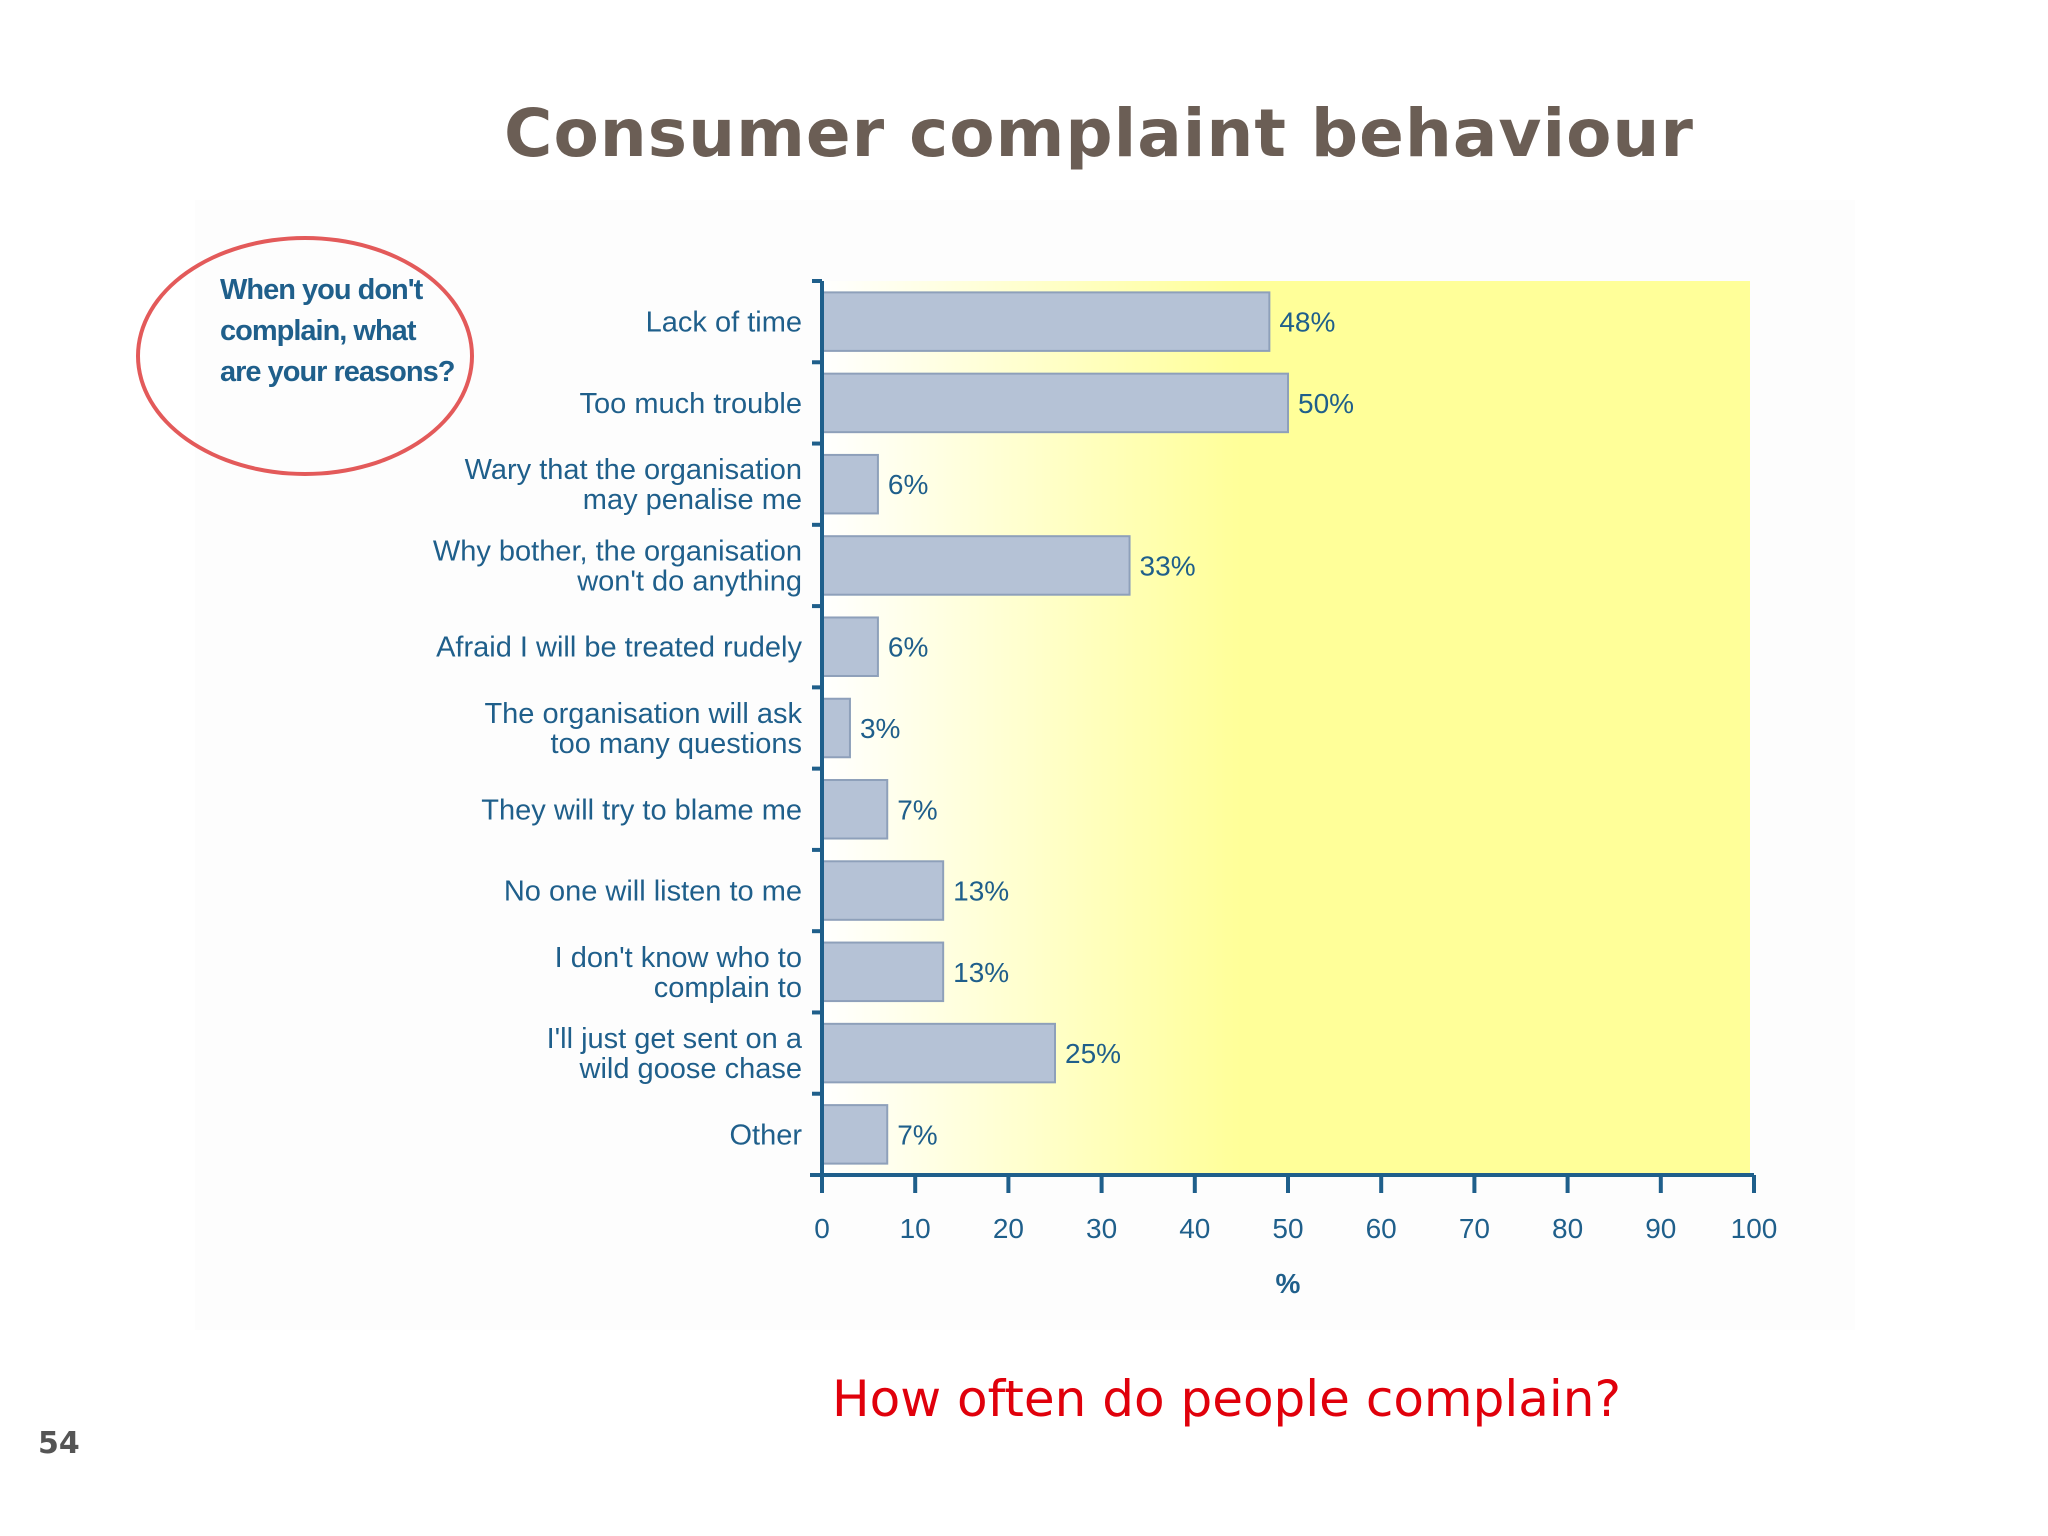  What do you see at coordinates (765, 1135) in the screenshot?
I see `category-label: Other` at bounding box center [765, 1135].